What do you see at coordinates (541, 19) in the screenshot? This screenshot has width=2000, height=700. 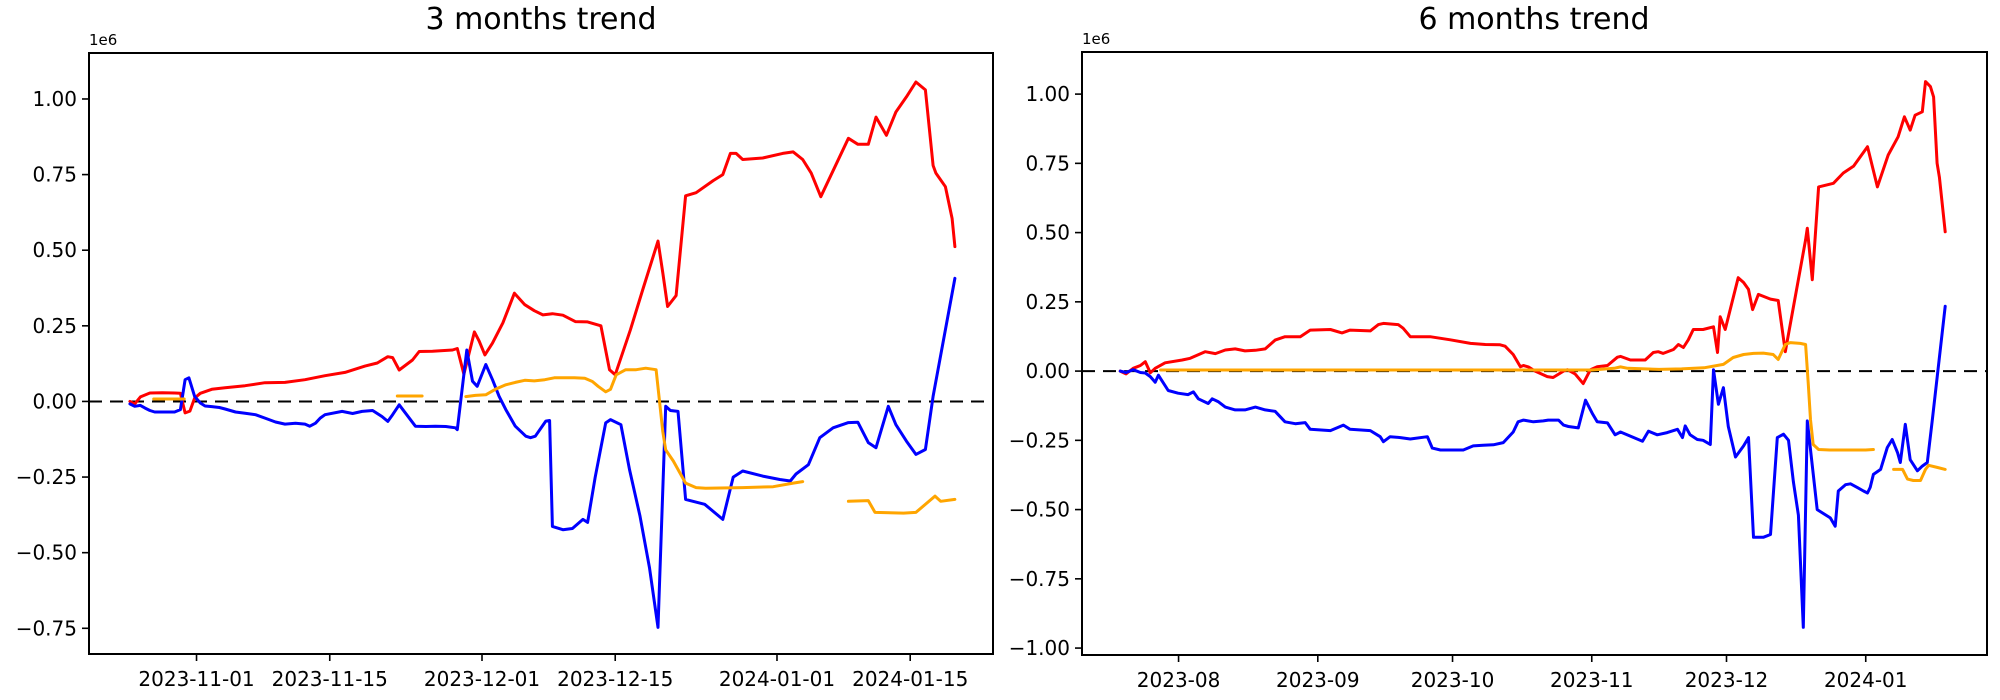 I see `chart1-title: 3 months trend` at bounding box center [541, 19].